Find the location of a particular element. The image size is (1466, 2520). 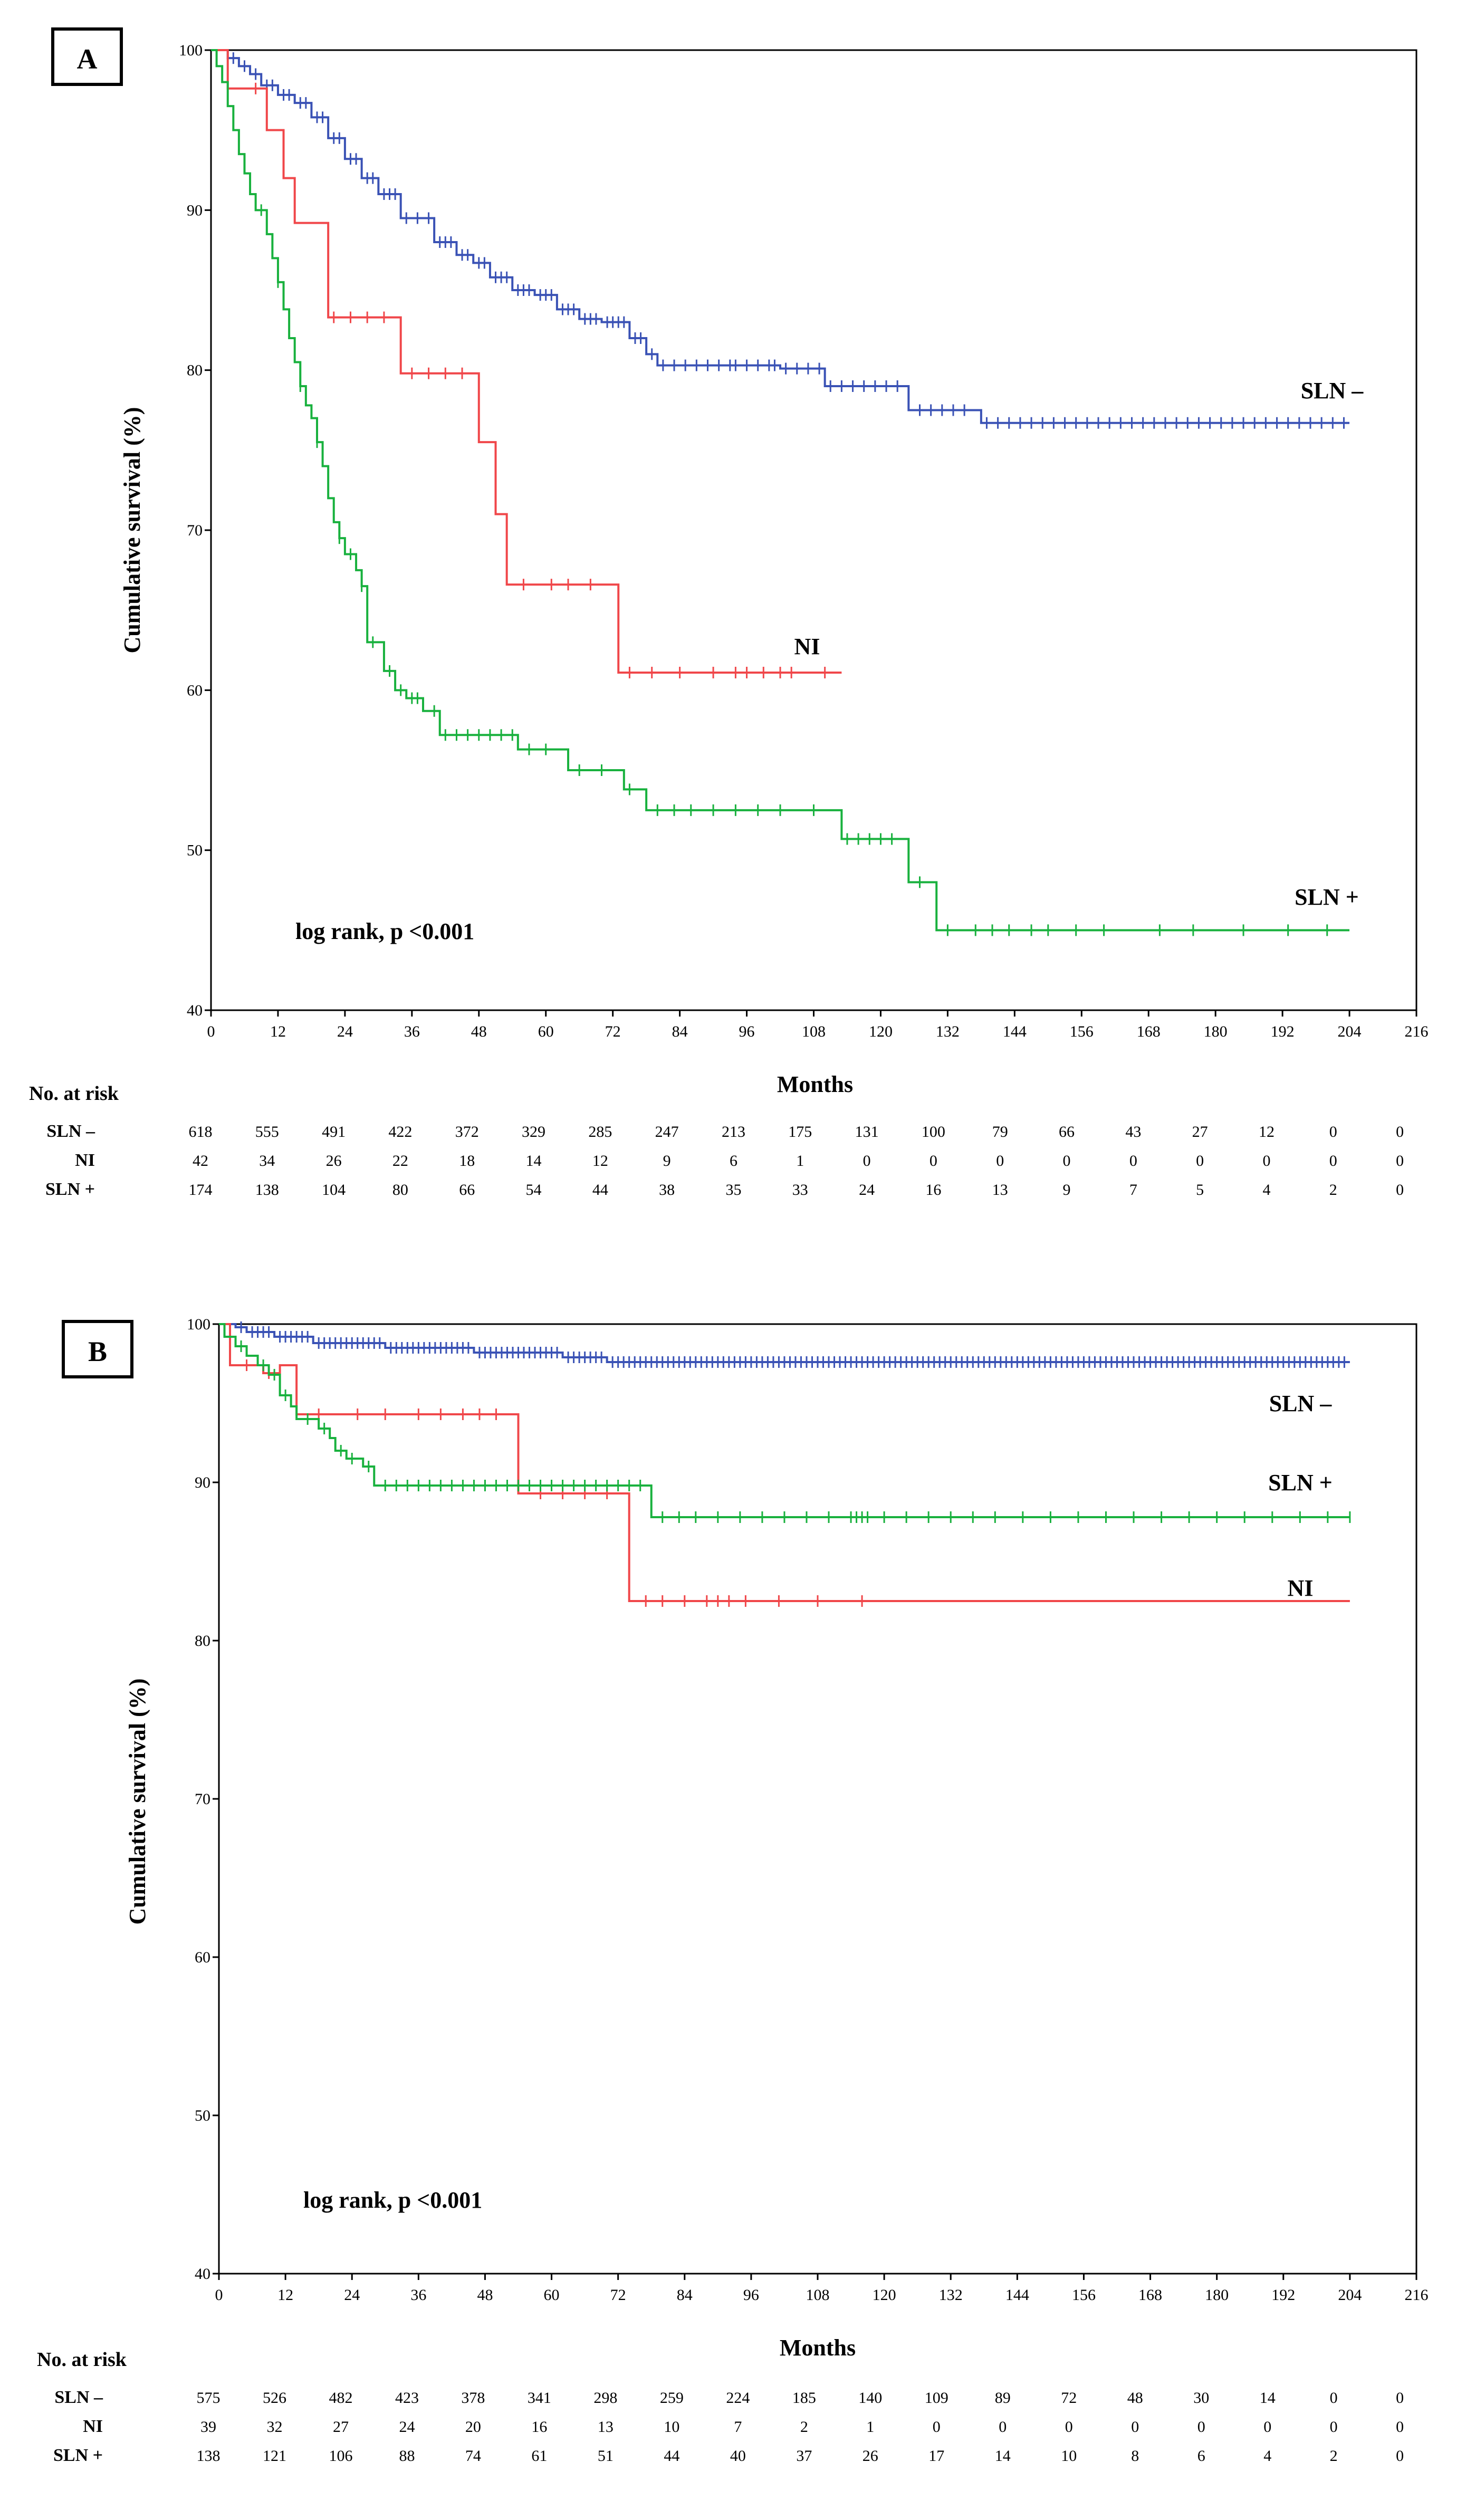

x-tick-label: 132 is located at coordinates (951, 2295).